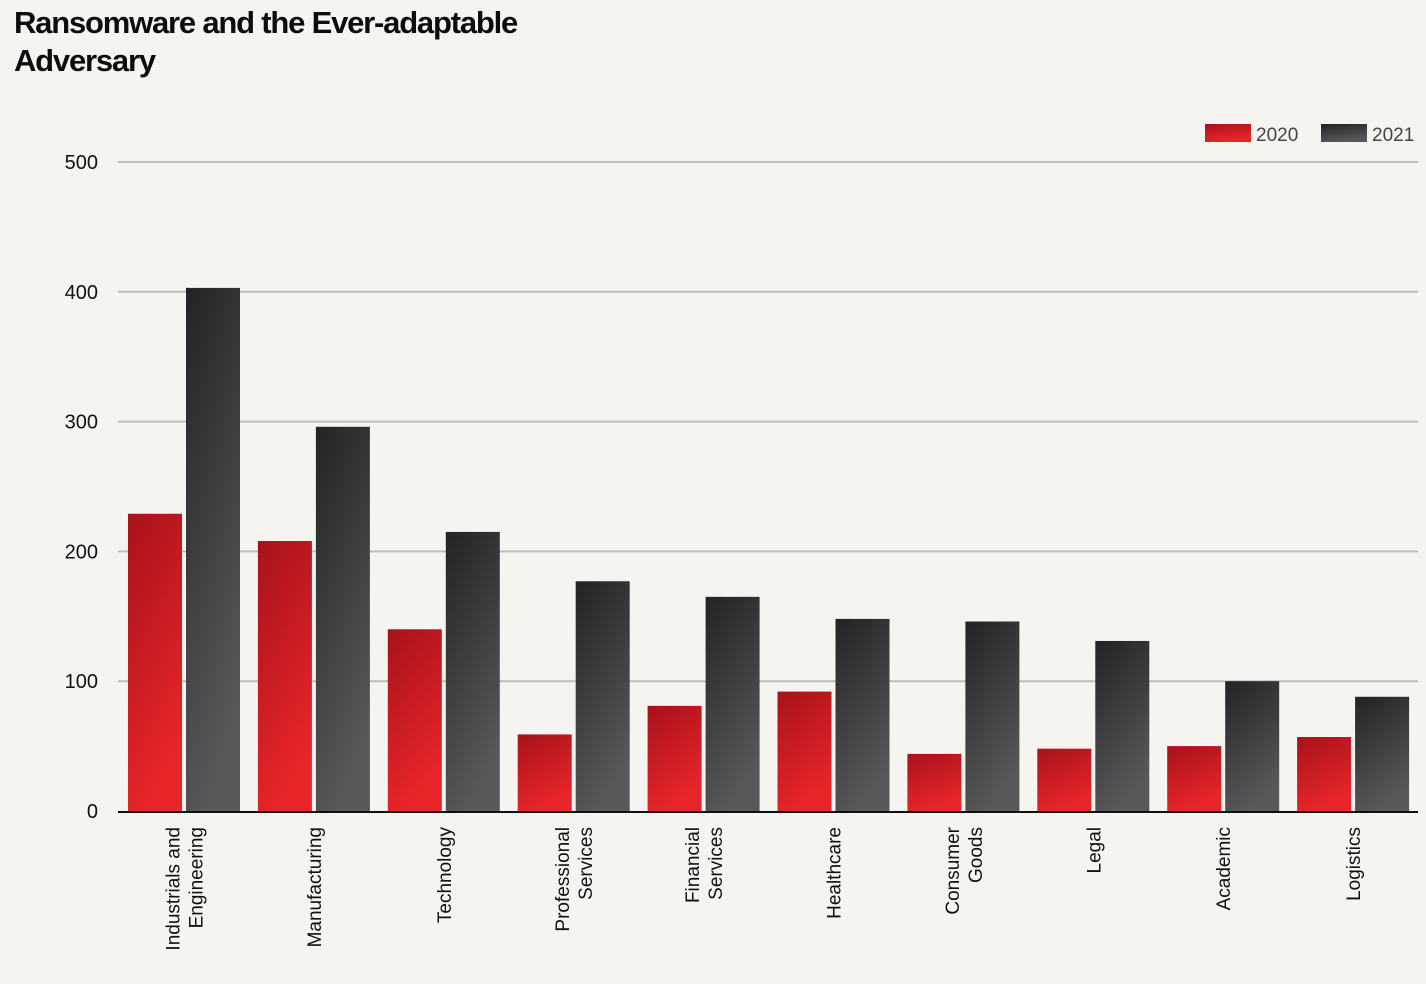 This screenshot has width=1426, height=984. Describe the element at coordinates (953, 870) in the screenshot. I see `category-label-line: Consumer` at that location.